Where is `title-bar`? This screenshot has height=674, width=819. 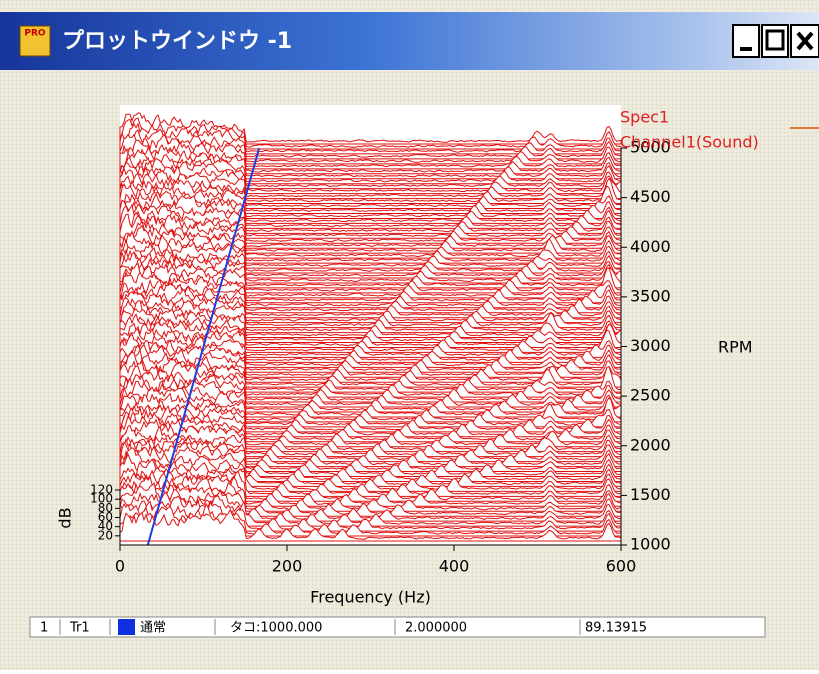
title-bar is located at coordinates (409, 41).